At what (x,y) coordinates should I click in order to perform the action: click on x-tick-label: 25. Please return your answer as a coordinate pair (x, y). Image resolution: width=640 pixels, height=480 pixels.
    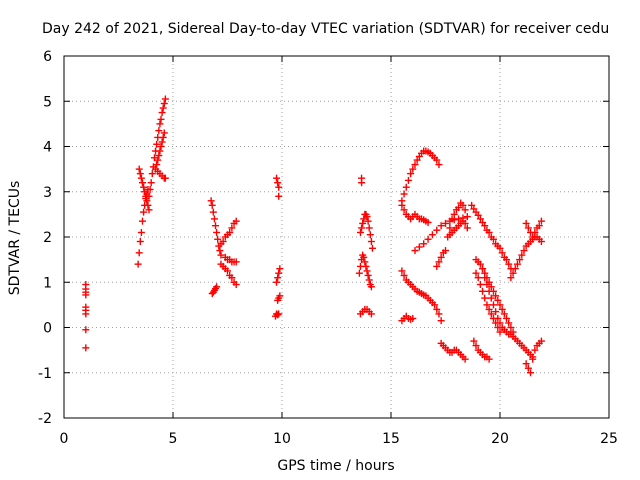
    Looking at the image, I should click on (609, 439).